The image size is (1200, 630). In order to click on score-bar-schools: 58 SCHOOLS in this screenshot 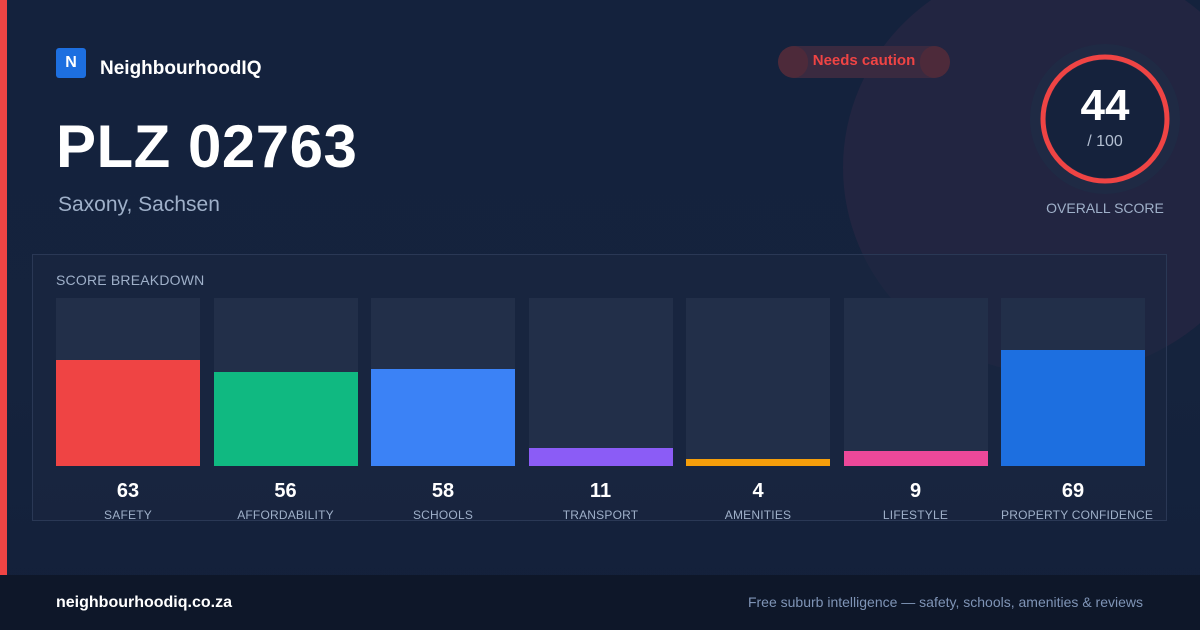, I will do `click(443, 410)`.